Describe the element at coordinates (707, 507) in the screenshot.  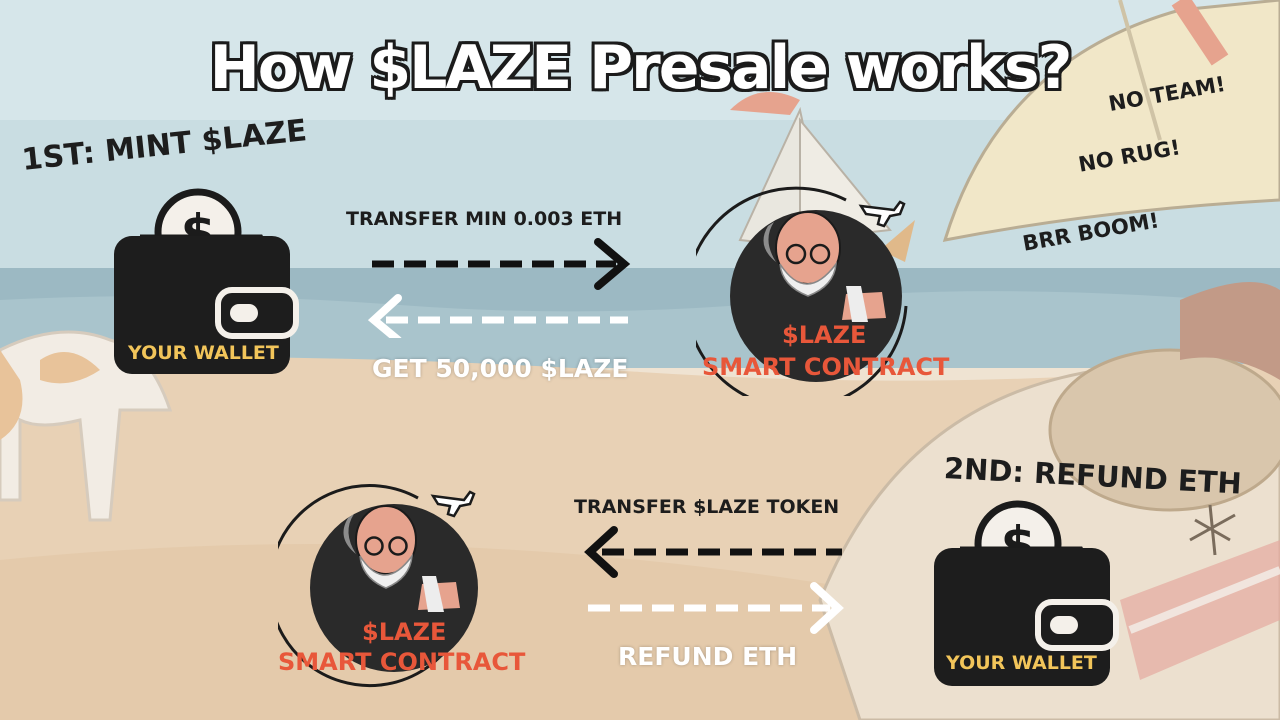
I see `transfer-label-step2: TRANSFER $LAZE TOKEN` at that location.